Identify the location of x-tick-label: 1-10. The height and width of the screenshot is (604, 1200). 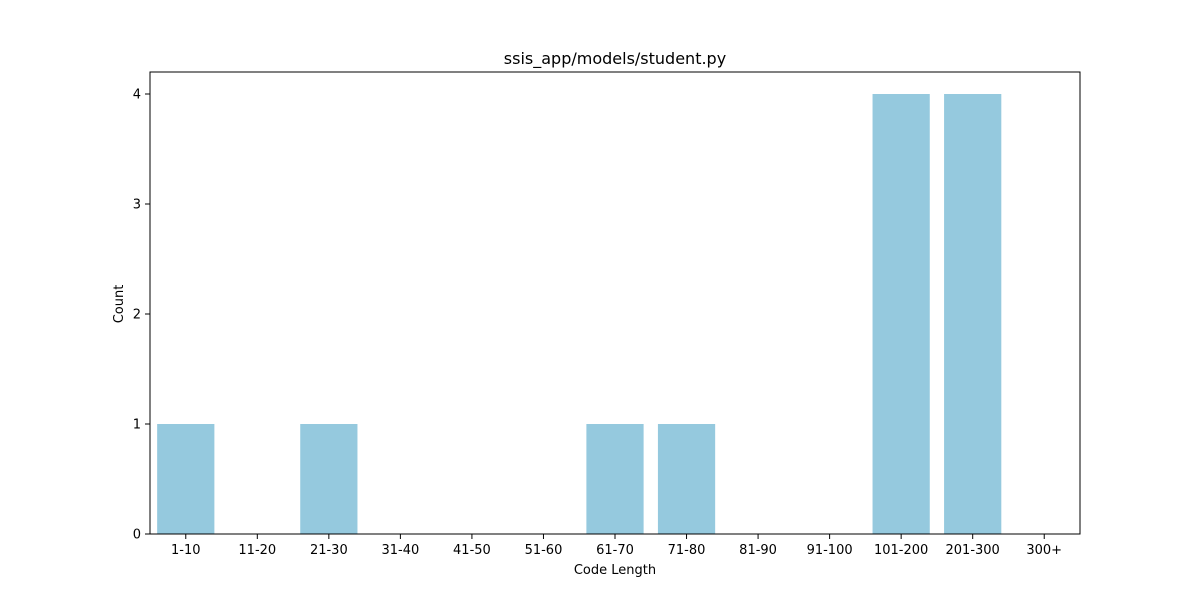
(186, 550).